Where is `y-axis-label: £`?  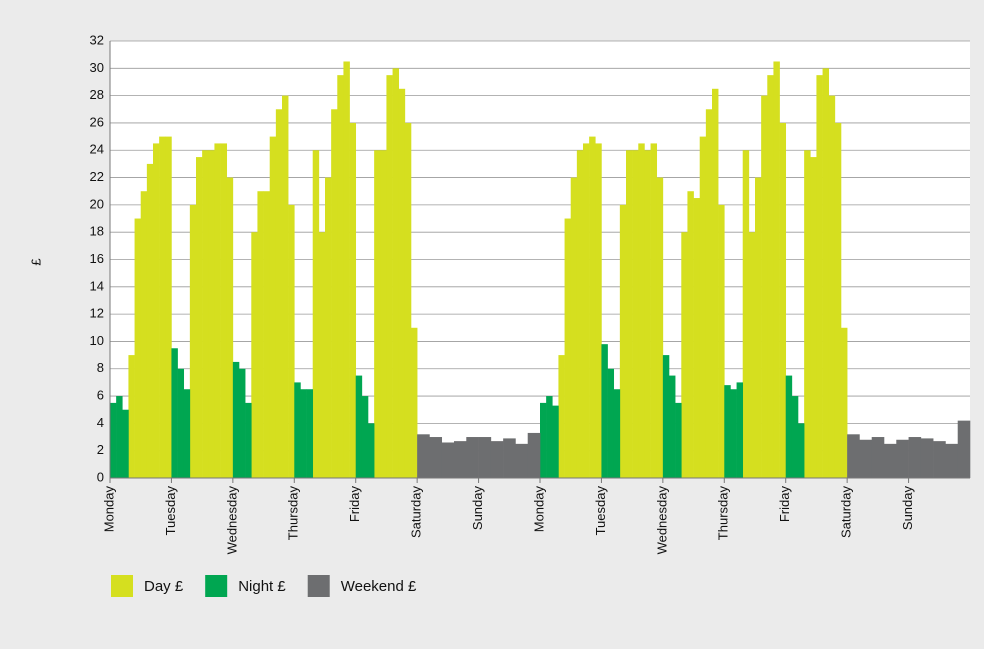
y-axis-label: £ is located at coordinates (35, 262).